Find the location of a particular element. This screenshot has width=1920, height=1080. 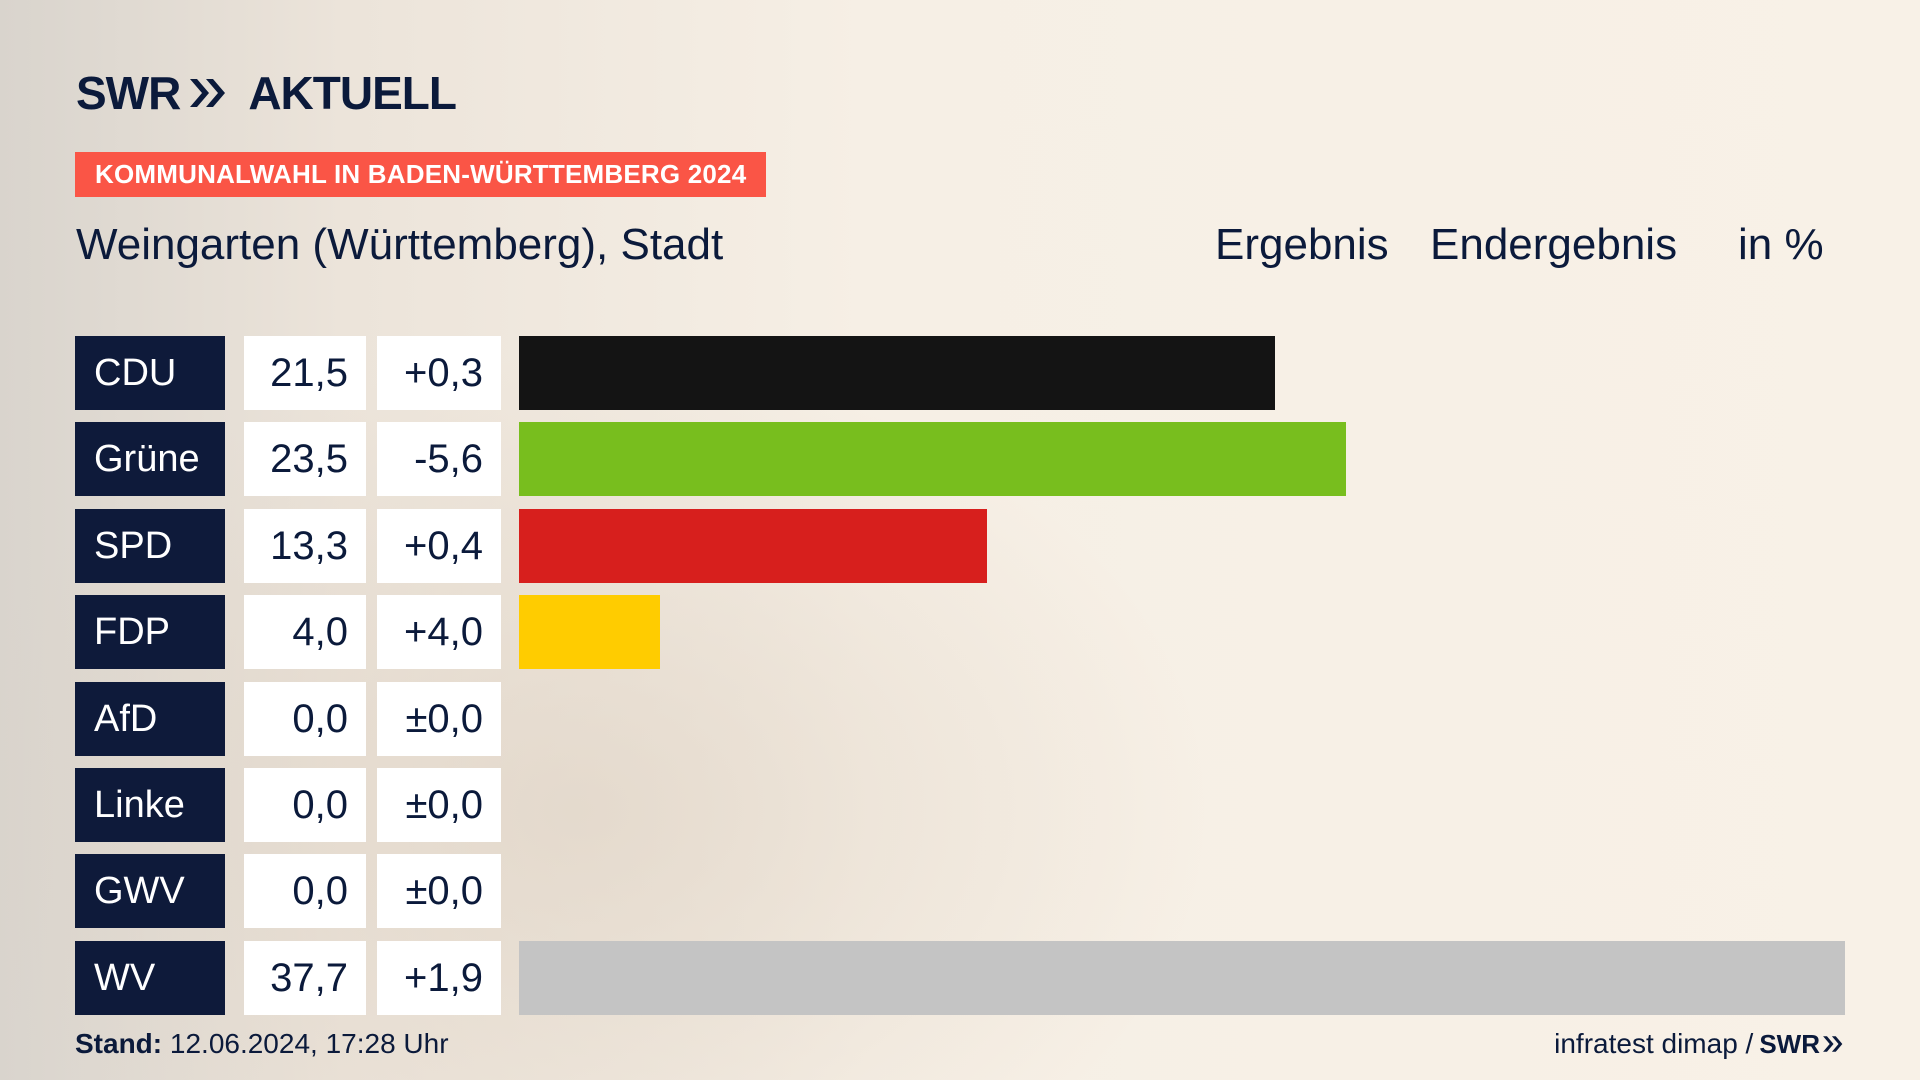

timestamp: Stand: 12.06.2024, 17:28 Uhr is located at coordinates (262, 1044).